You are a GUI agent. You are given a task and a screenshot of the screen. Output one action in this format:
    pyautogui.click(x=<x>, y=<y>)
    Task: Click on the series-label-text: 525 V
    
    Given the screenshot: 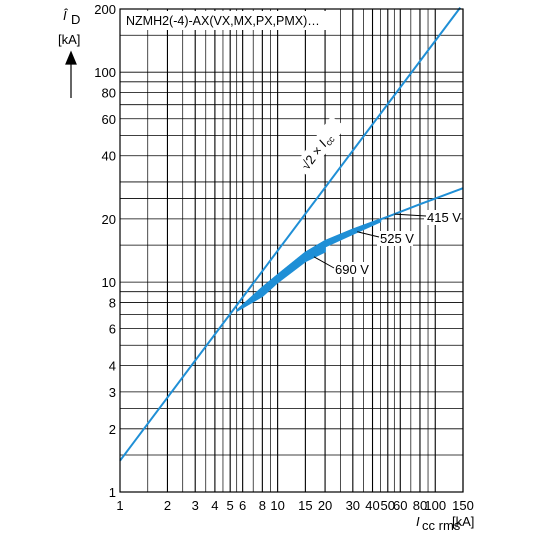 What is the action you would take?
    pyautogui.click(x=397, y=238)
    